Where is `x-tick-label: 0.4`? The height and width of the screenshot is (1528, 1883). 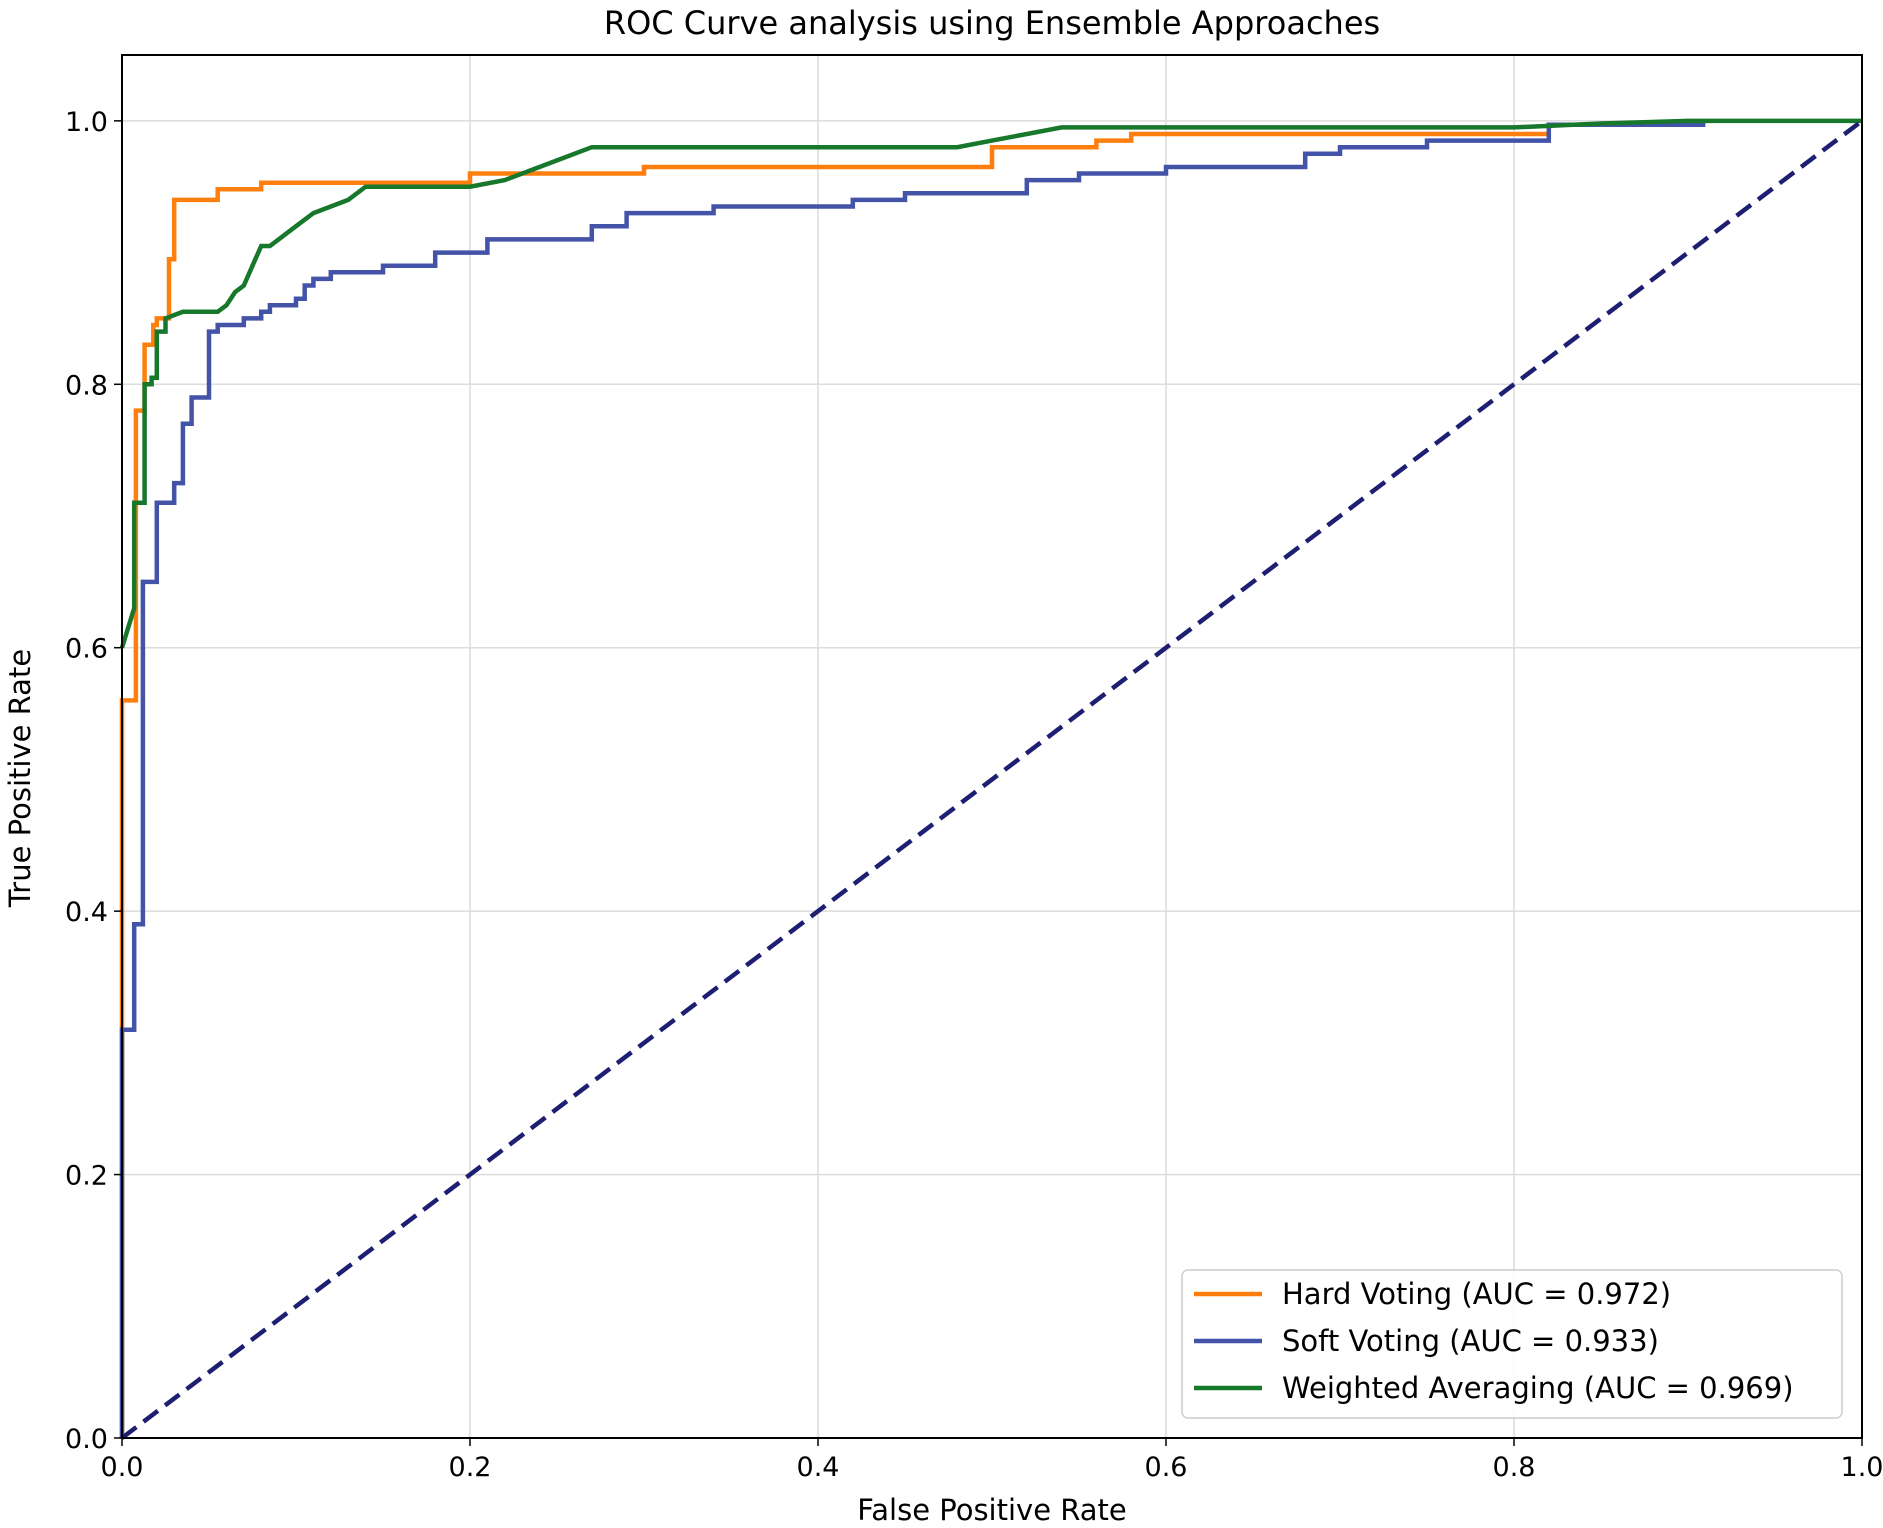
x-tick-label: 0.4 is located at coordinates (818, 1467).